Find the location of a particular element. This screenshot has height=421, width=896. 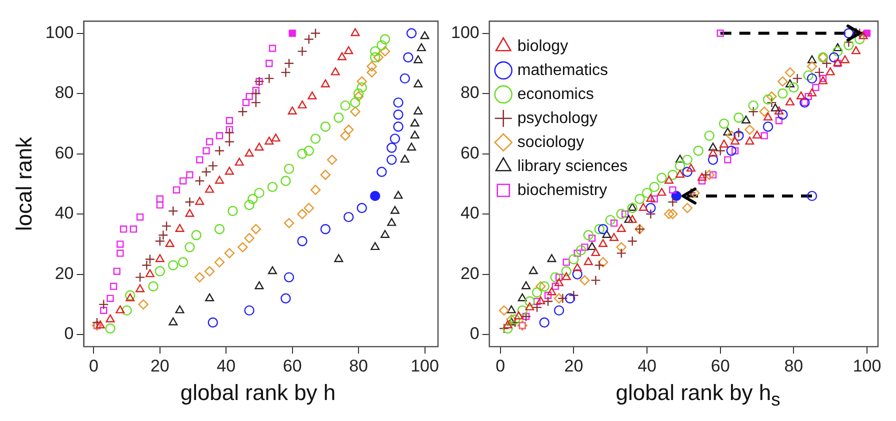

y-axis-title: local rank is located at coordinates (23, 183).